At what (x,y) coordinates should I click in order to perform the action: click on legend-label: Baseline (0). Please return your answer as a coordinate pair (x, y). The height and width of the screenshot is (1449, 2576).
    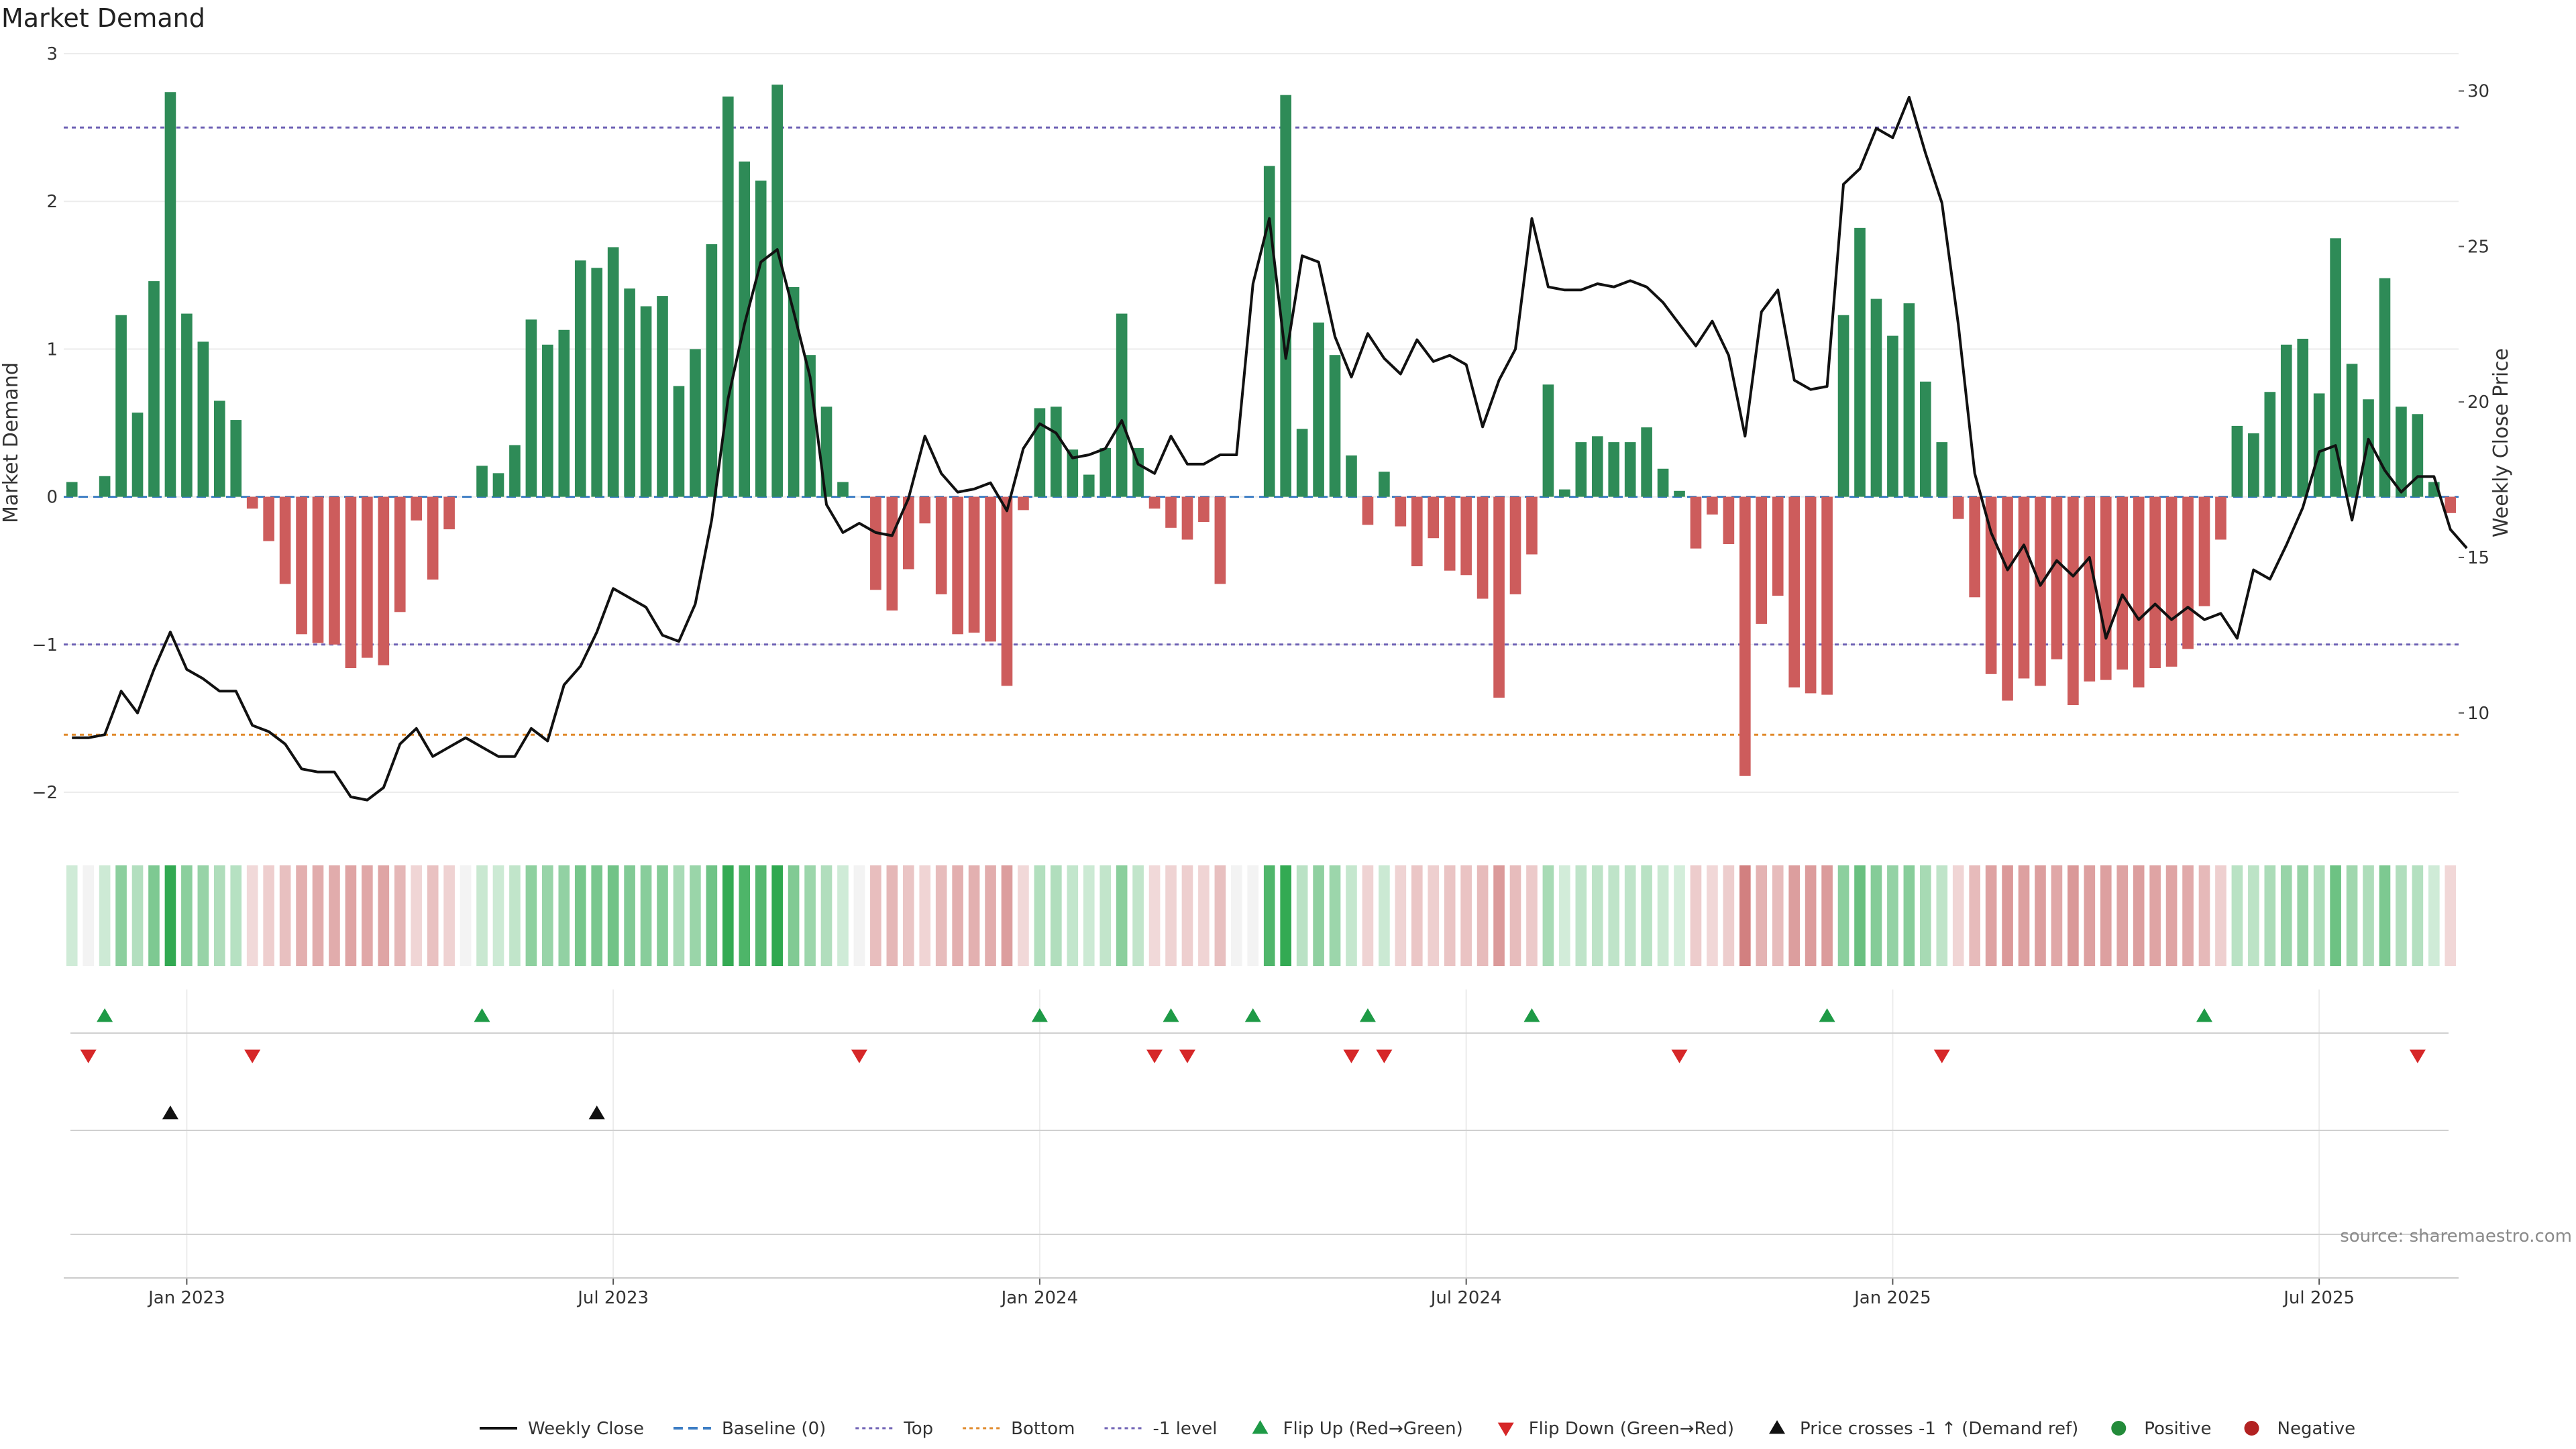
    Looking at the image, I should click on (774, 1429).